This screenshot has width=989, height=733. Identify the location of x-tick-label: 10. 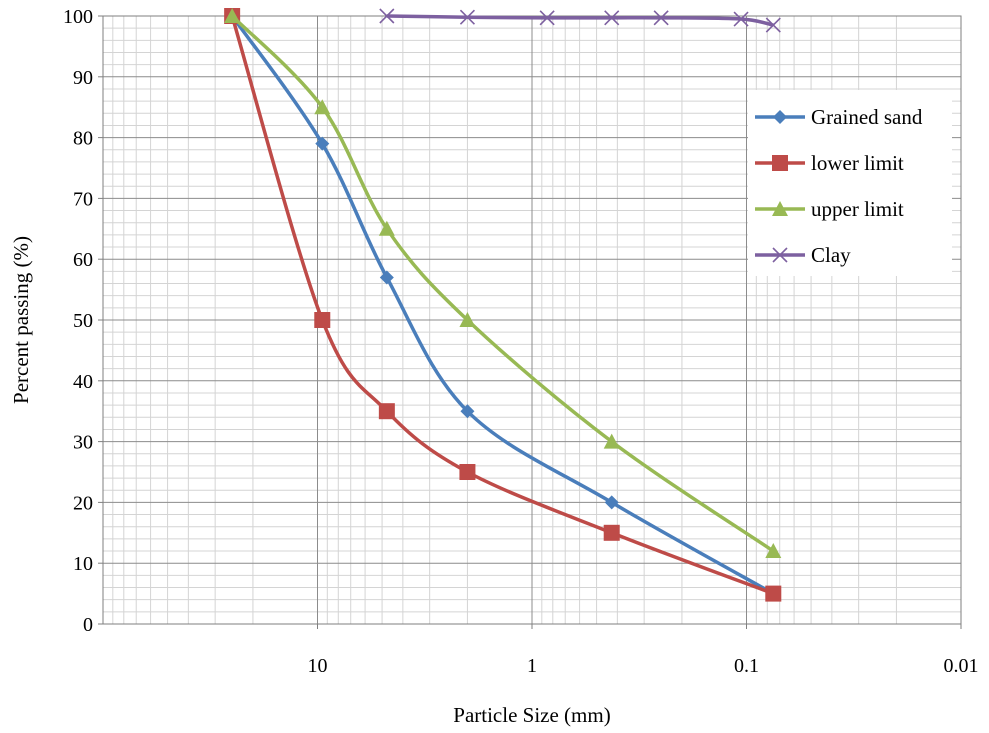
(318, 666).